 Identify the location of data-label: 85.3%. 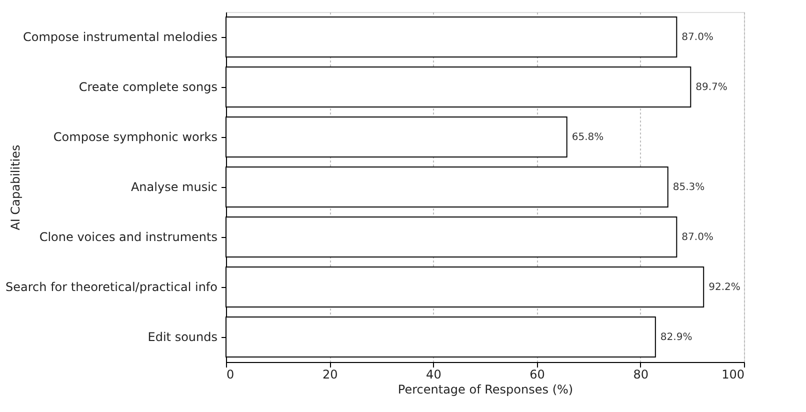
(688, 187).